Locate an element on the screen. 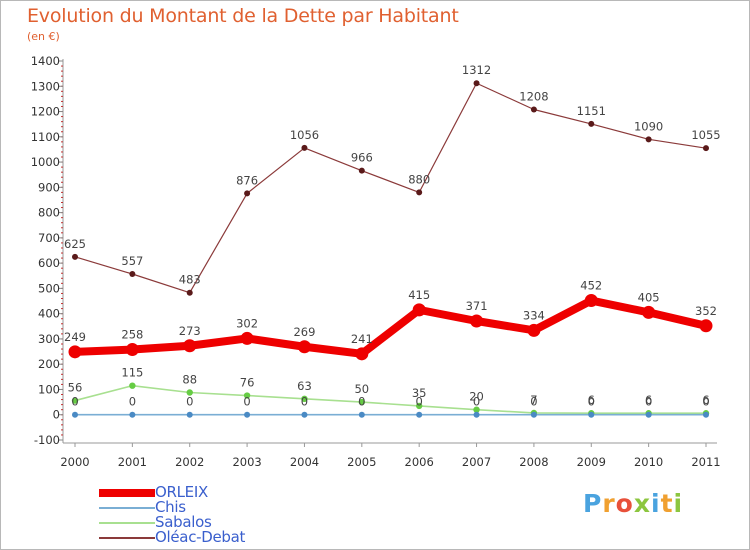 This screenshot has width=750, height=550. series-line is located at coordinates (390, 327).